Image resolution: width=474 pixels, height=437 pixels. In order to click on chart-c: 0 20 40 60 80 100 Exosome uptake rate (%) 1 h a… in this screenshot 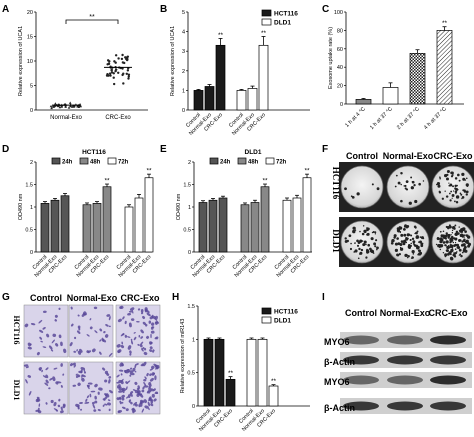, I will do `click(396, 70)`.